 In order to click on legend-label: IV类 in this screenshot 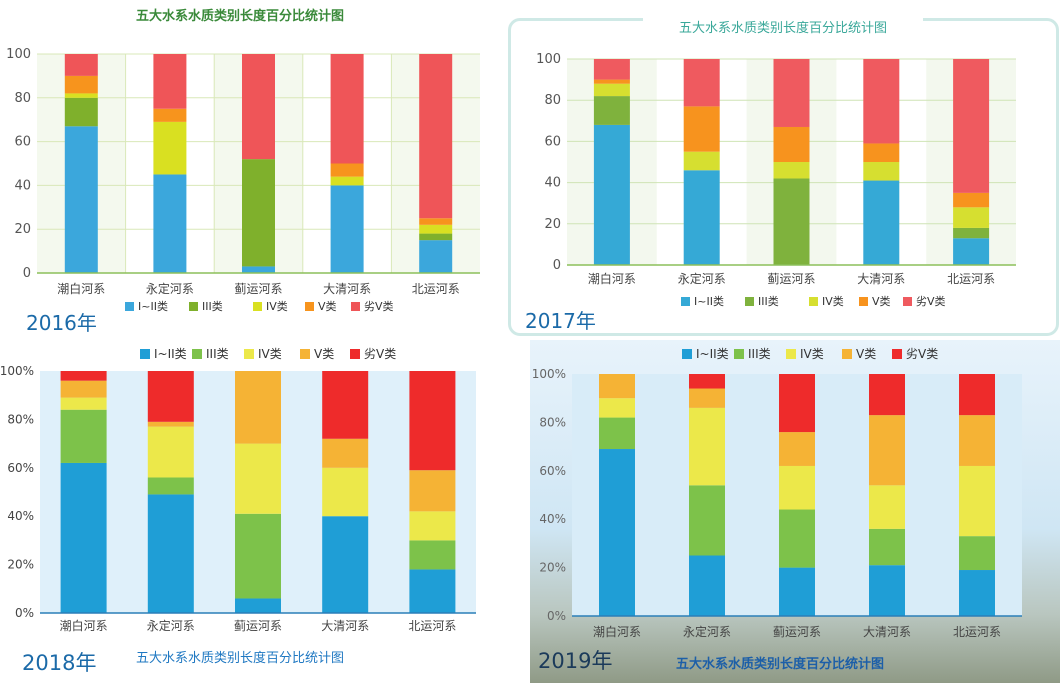, I will do `click(277, 306)`.